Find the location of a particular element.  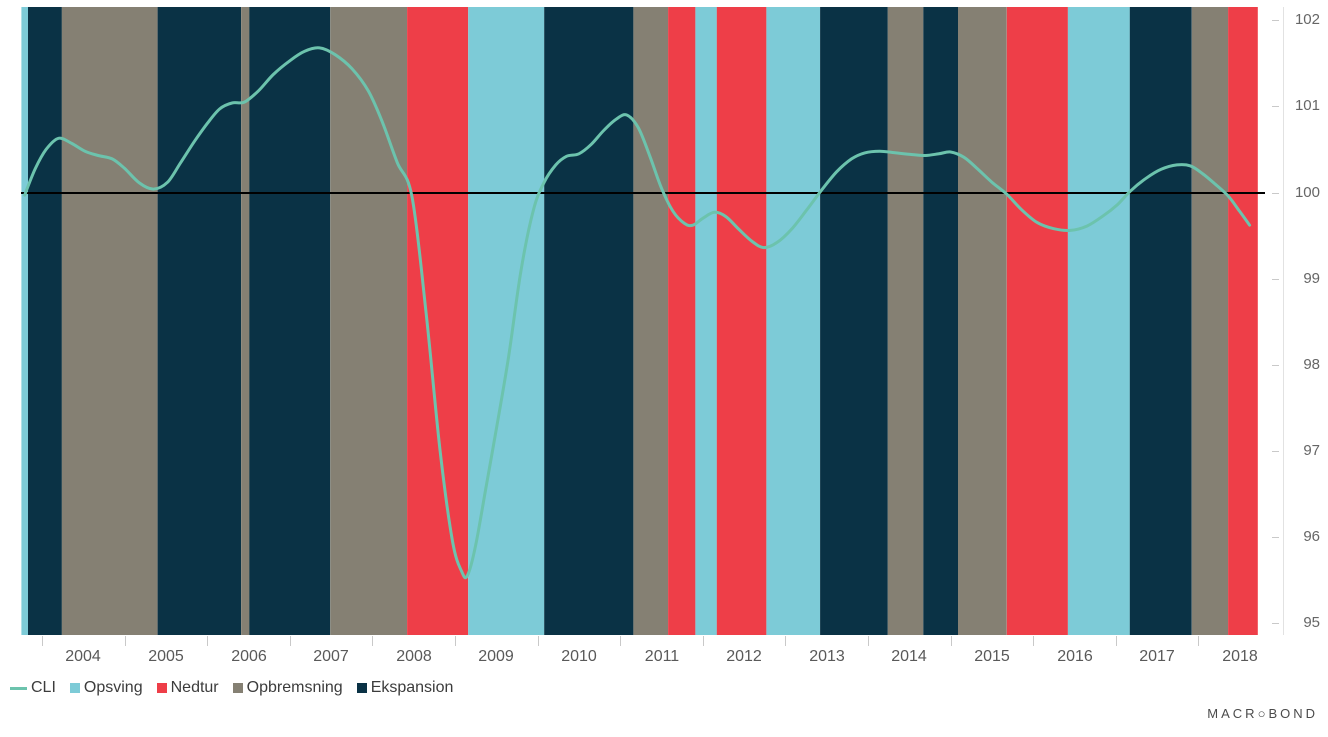

legend-swatch-cli is located at coordinates (18, 688).